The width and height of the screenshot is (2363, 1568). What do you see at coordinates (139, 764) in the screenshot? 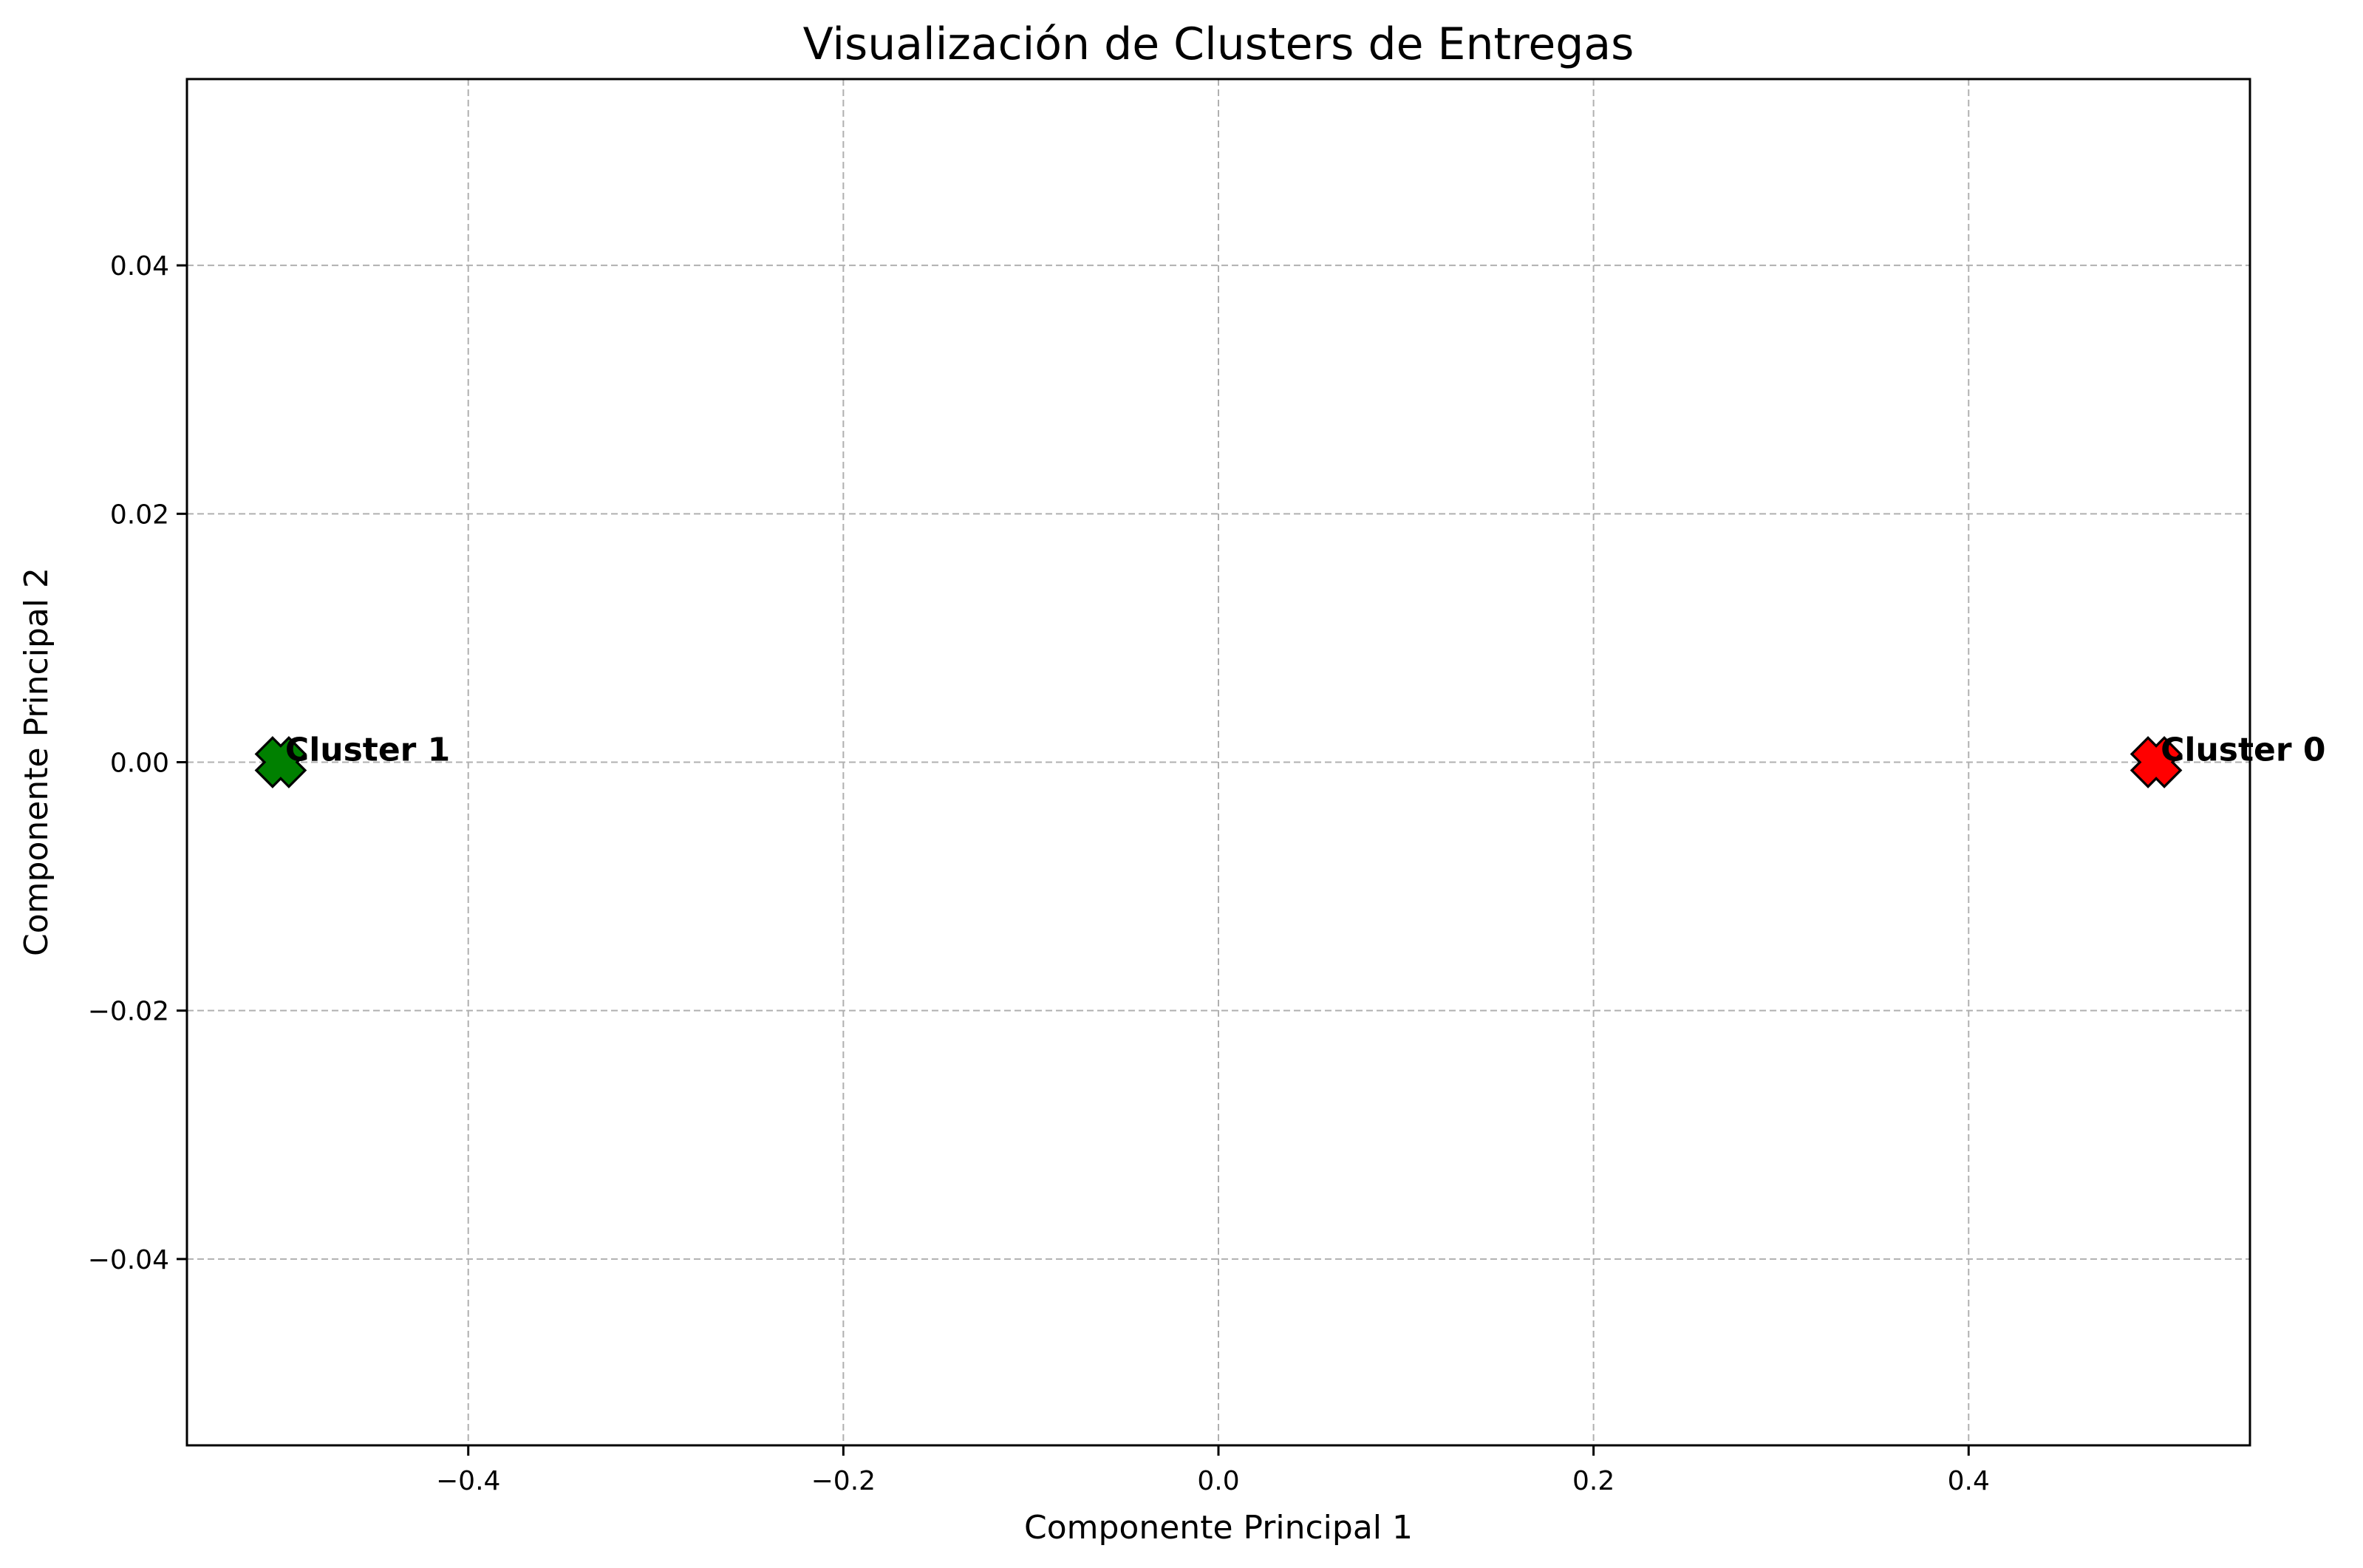
I see `y-tick-label: 0.00` at bounding box center [139, 764].